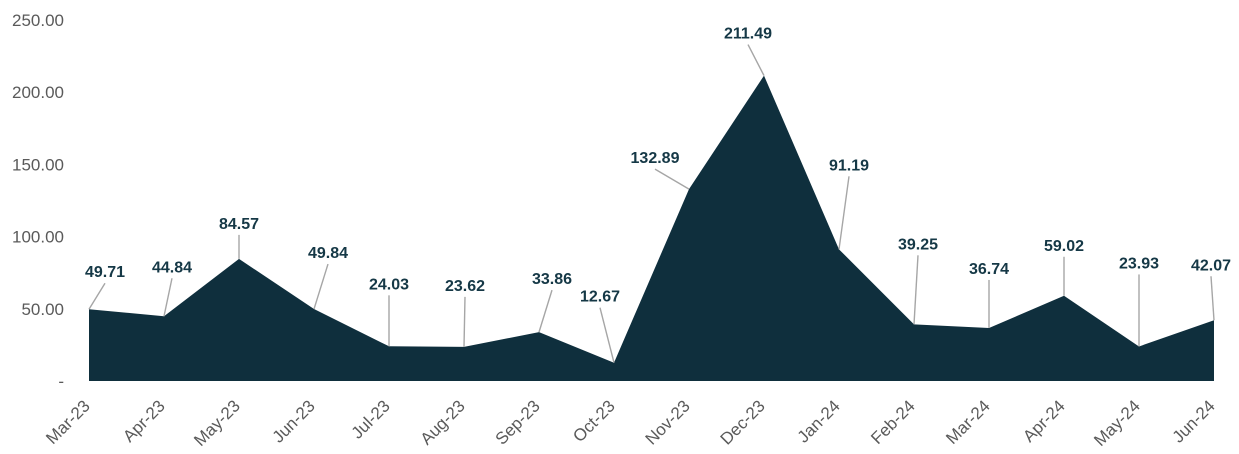 Image resolution: width=1239 pixels, height=454 pixels. Describe the element at coordinates (1044, 421) in the screenshot. I see `x-tick-label: Apr-24` at that location.